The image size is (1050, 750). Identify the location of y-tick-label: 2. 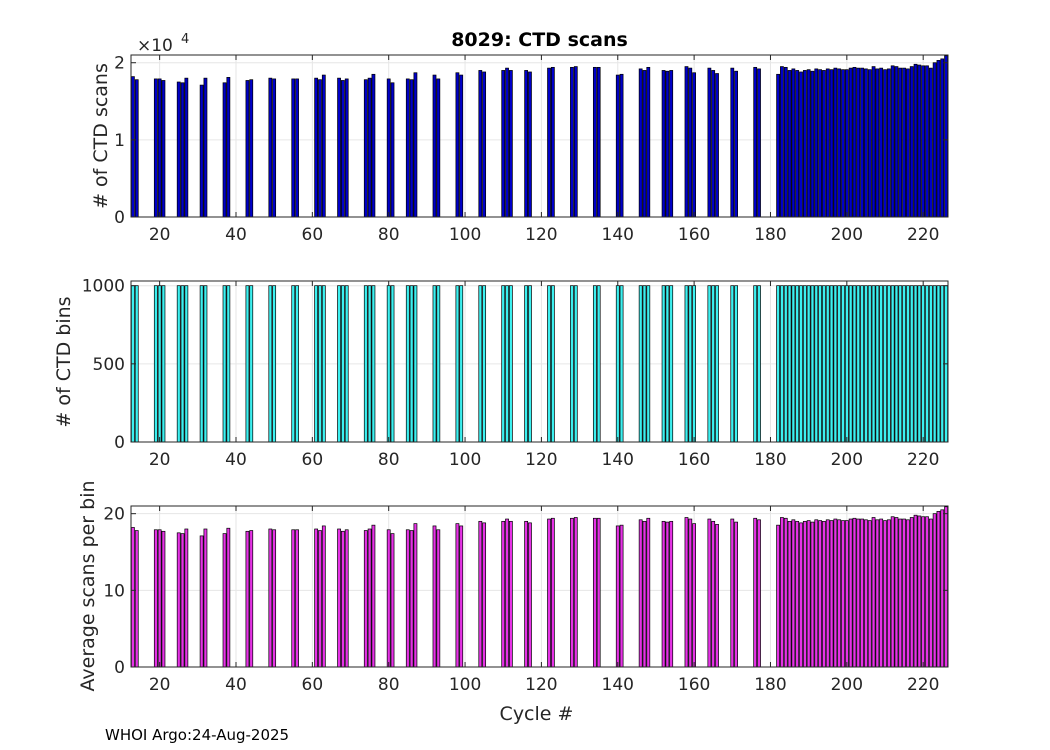
(119, 64).